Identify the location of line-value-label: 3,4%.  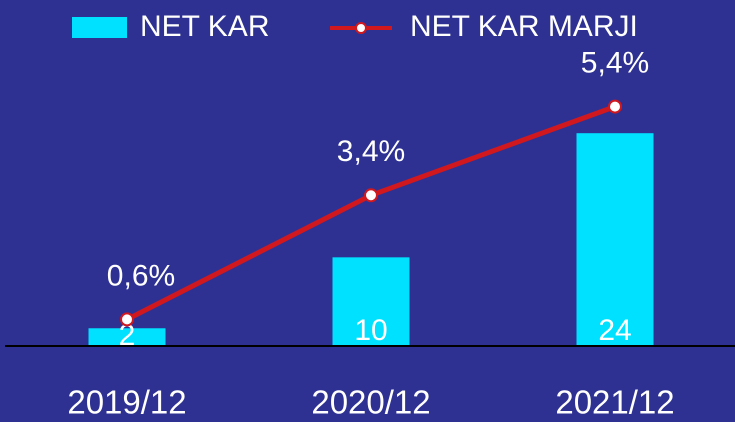
(371, 151).